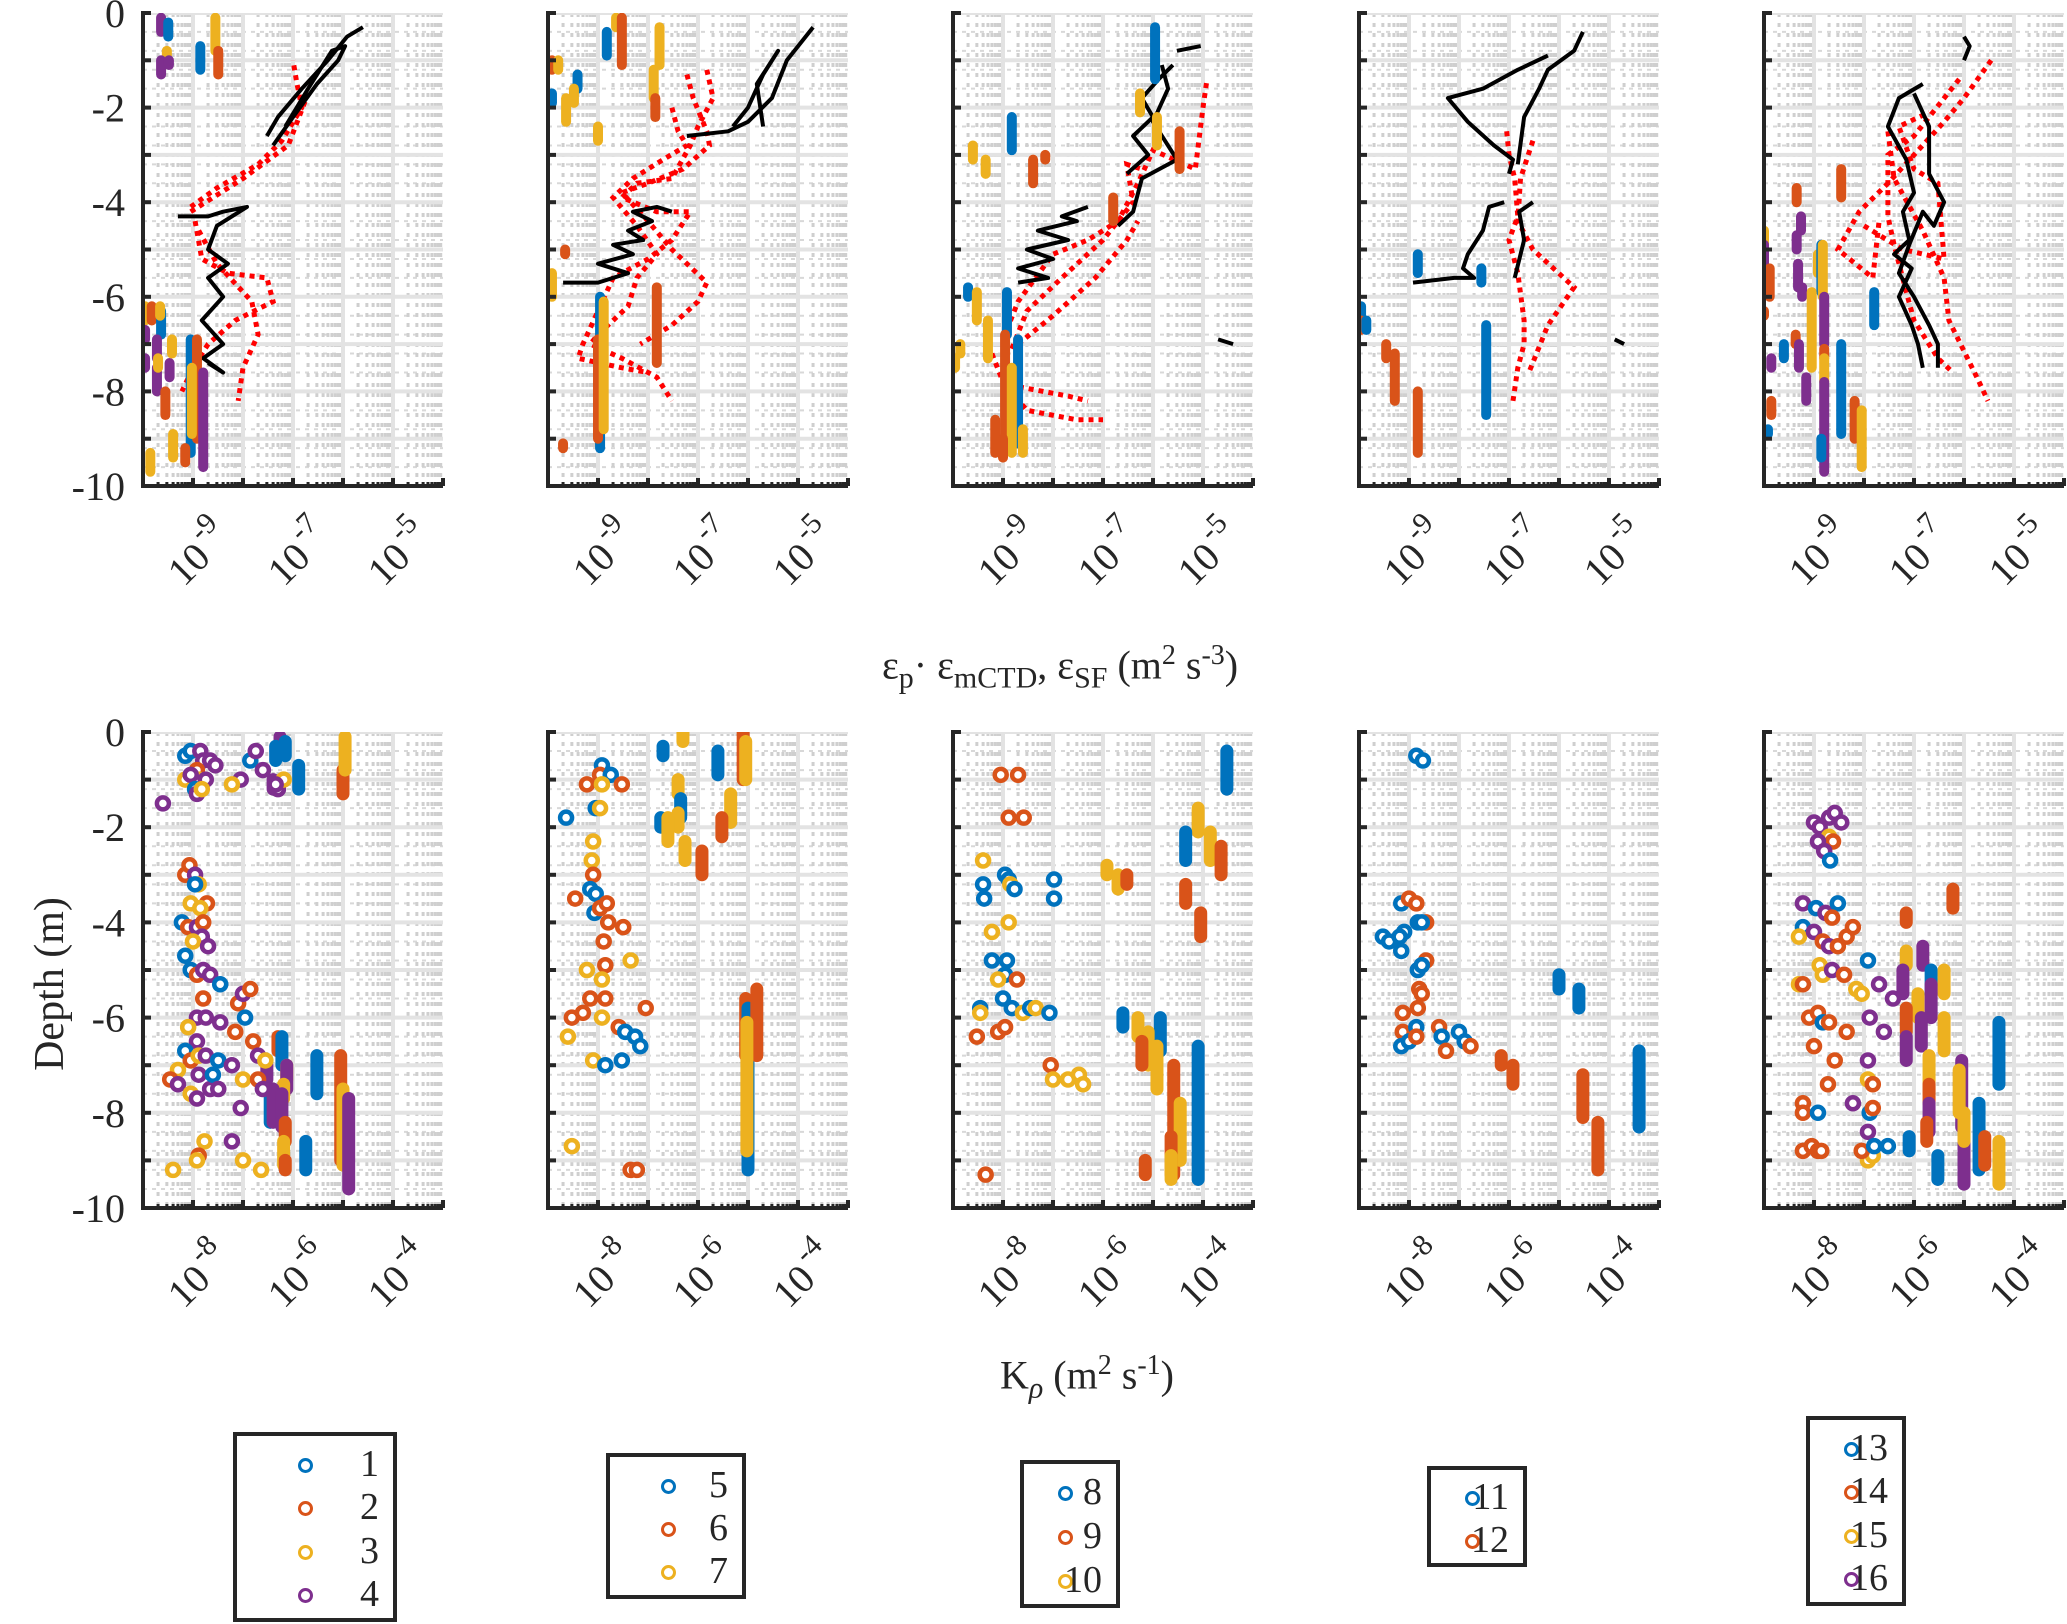 This screenshot has height=1624, width=2067. I want to click on y-tick-label: -6, so click(108, 297).